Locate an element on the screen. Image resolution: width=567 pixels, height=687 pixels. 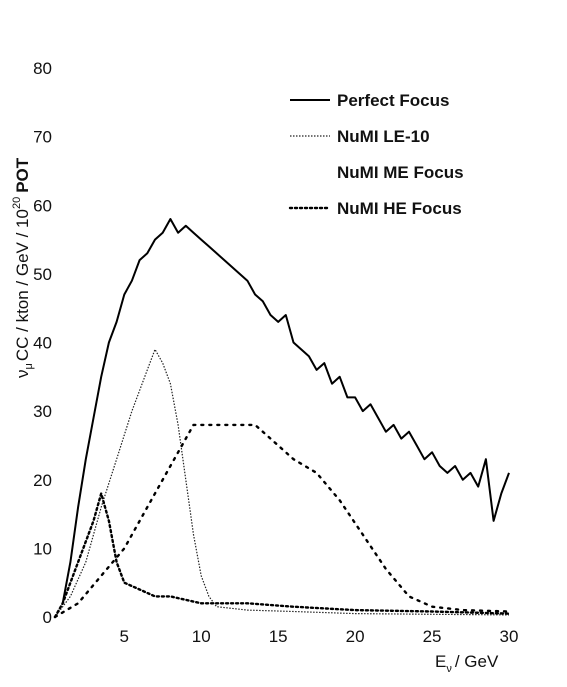
y-tick-label: 0 is located at coordinates (47, 617).